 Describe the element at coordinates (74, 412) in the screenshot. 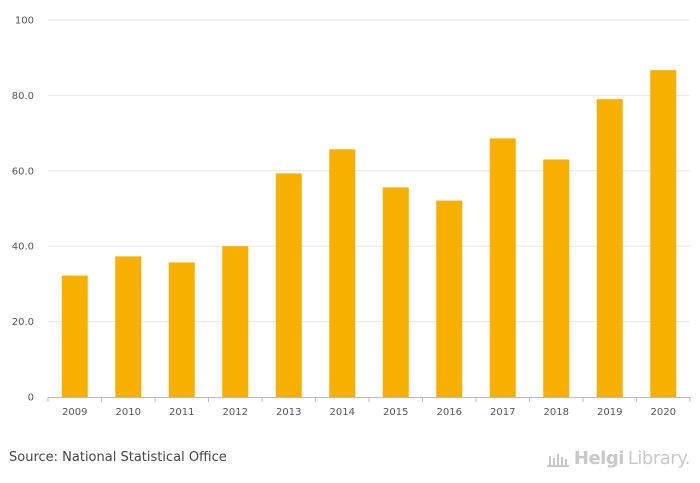

I see `x-tick-label-2009: 2009` at that location.